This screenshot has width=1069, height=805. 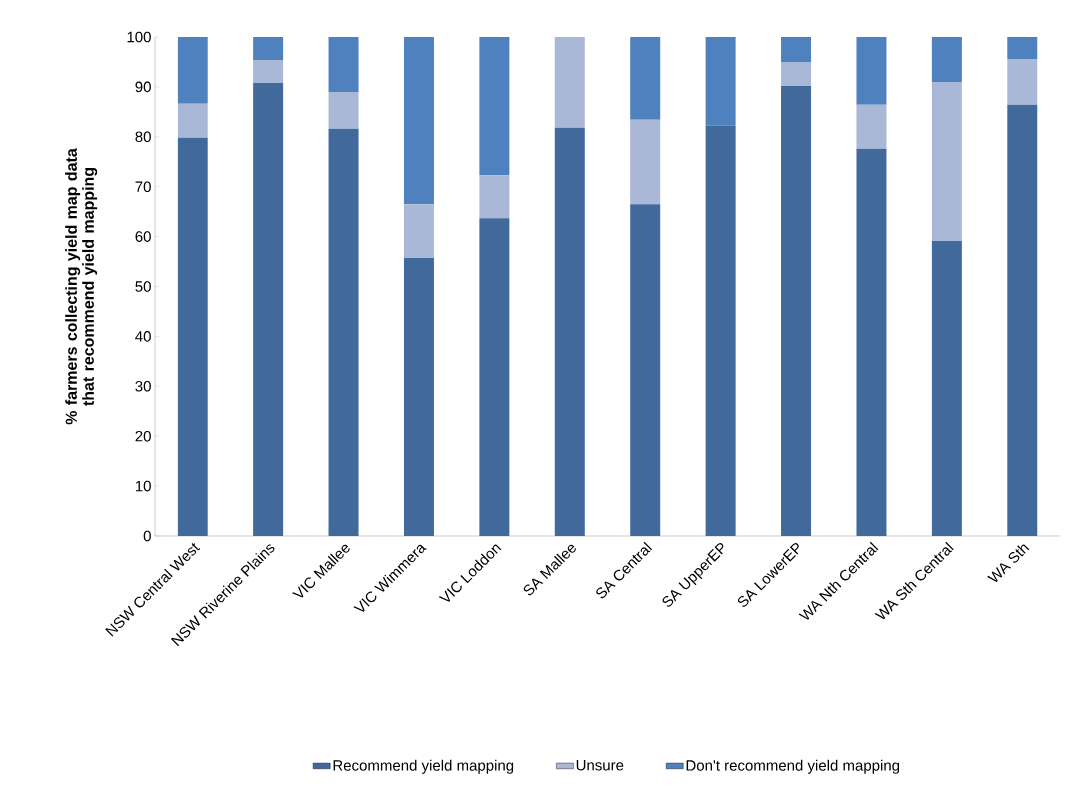 What do you see at coordinates (143, 186) in the screenshot?
I see `y-tick-label: 70` at bounding box center [143, 186].